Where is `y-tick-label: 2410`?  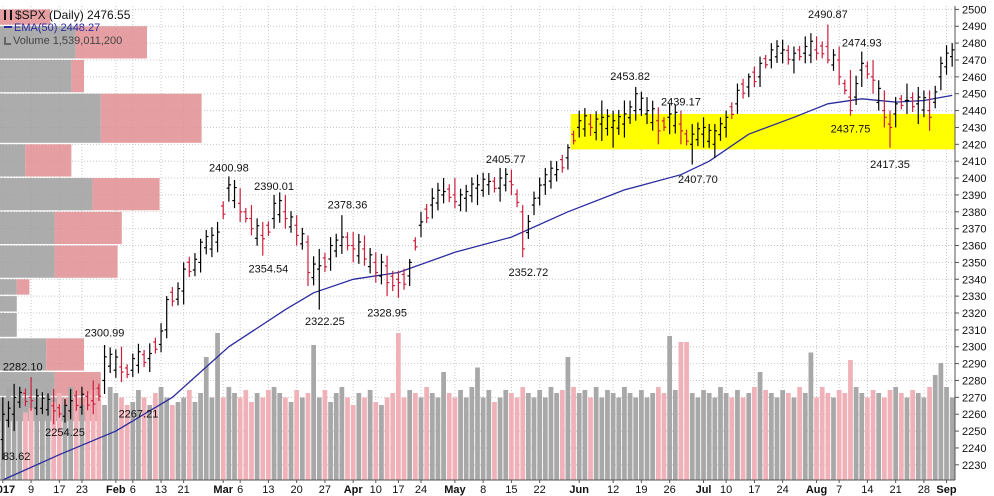 y-tick-label: 2410 is located at coordinates (974, 162).